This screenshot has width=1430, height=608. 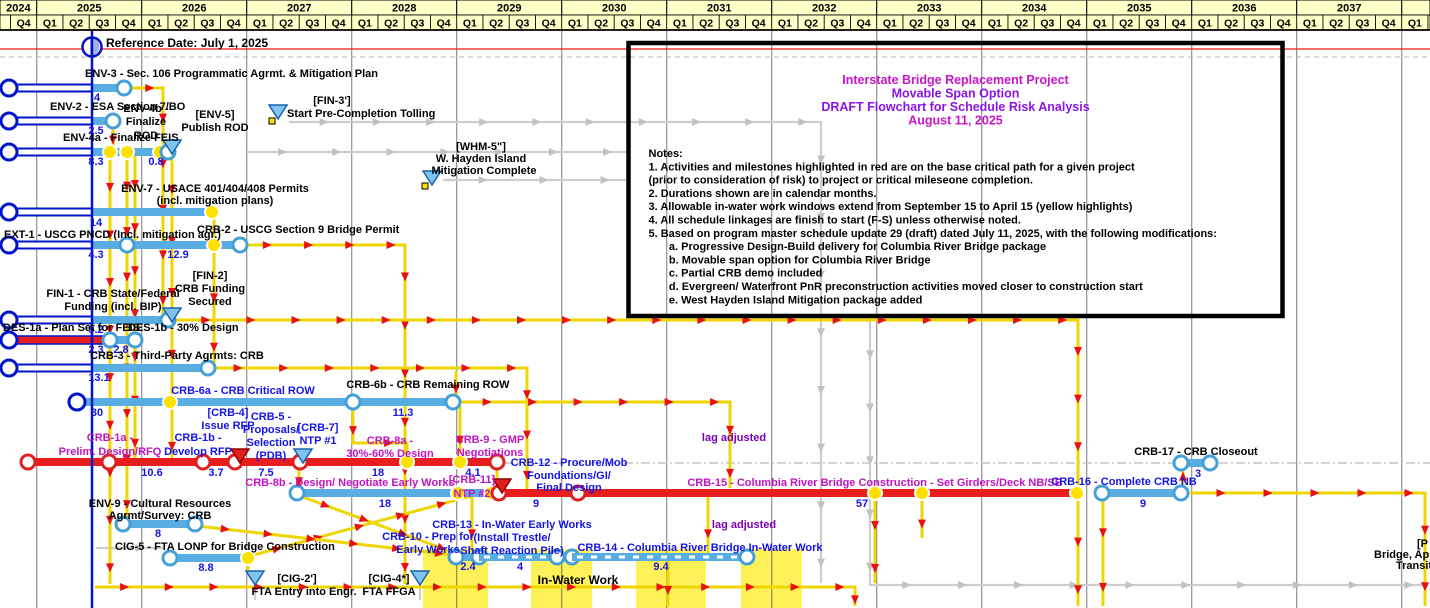 What do you see at coordinates (151, 473) in the screenshot?
I see `duration-label-CRB-design-row: 10.6` at bounding box center [151, 473].